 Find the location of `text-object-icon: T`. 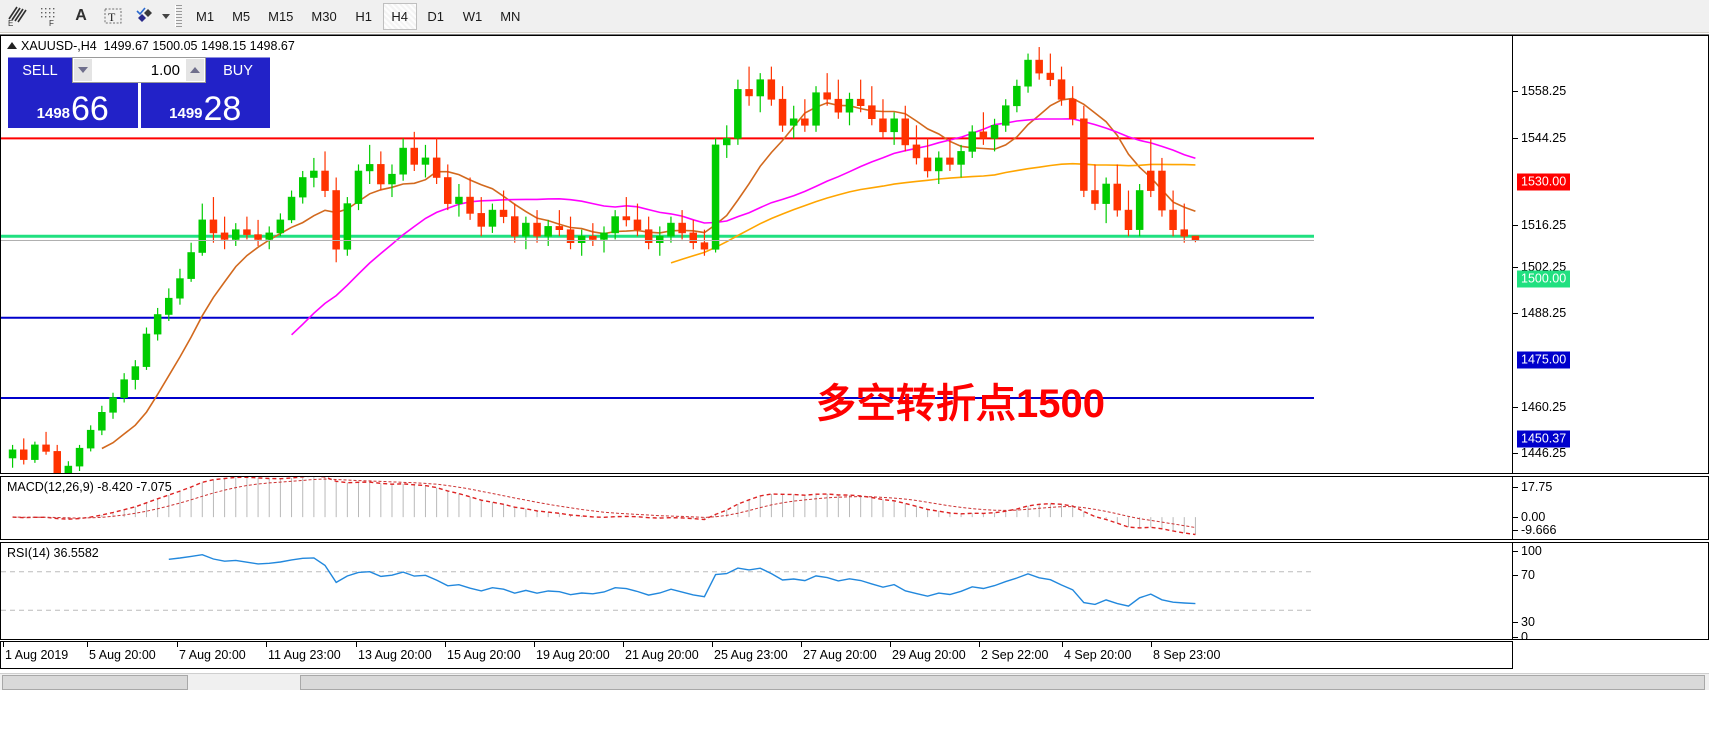

text-object-icon: T is located at coordinates (113, 16).